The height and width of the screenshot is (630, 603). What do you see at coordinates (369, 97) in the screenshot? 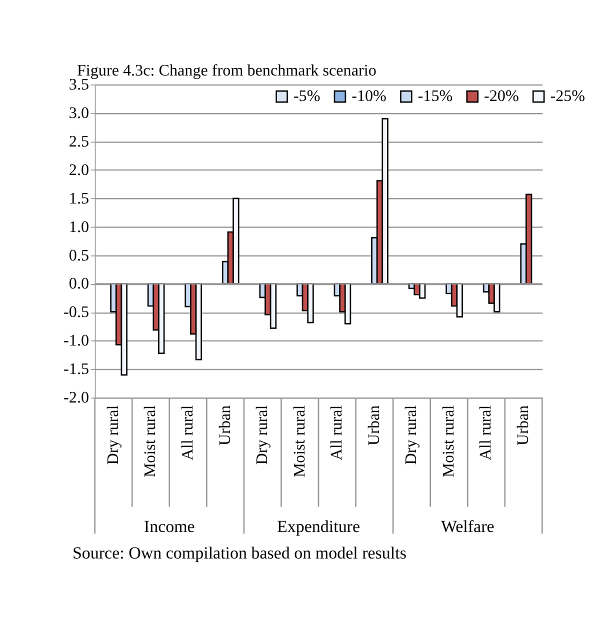
I see `legend-label: -10%` at bounding box center [369, 97].